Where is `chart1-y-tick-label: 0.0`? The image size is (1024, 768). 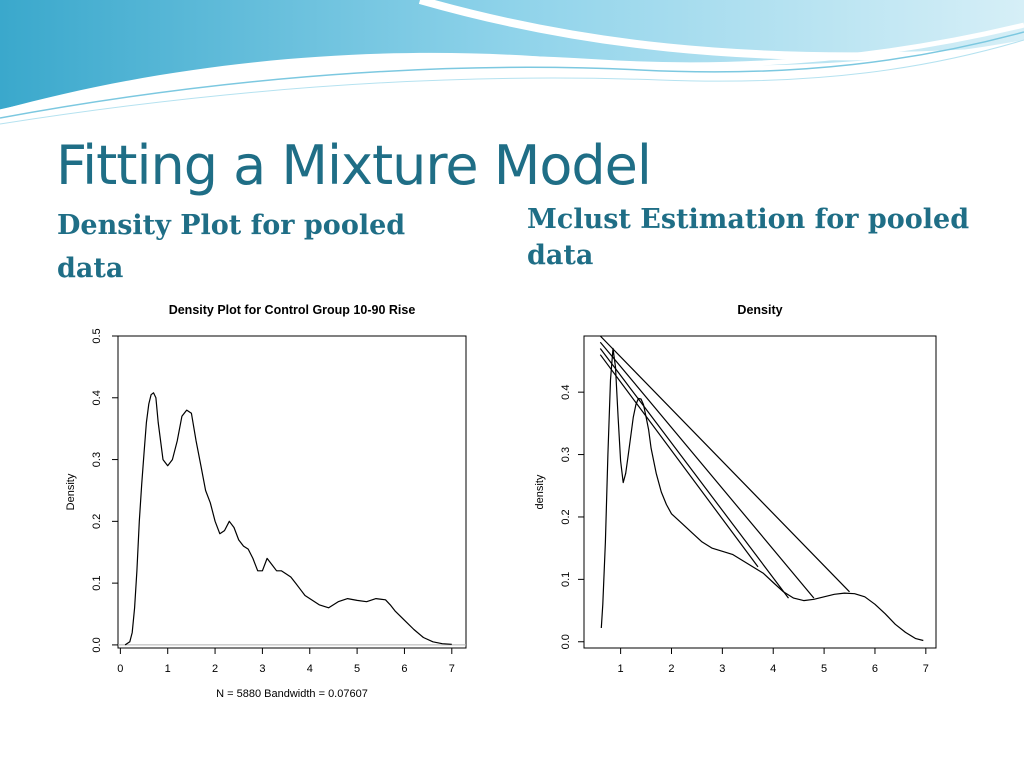 chart1-y-tick-label: 0.0 is located at coordinates (97, 644).